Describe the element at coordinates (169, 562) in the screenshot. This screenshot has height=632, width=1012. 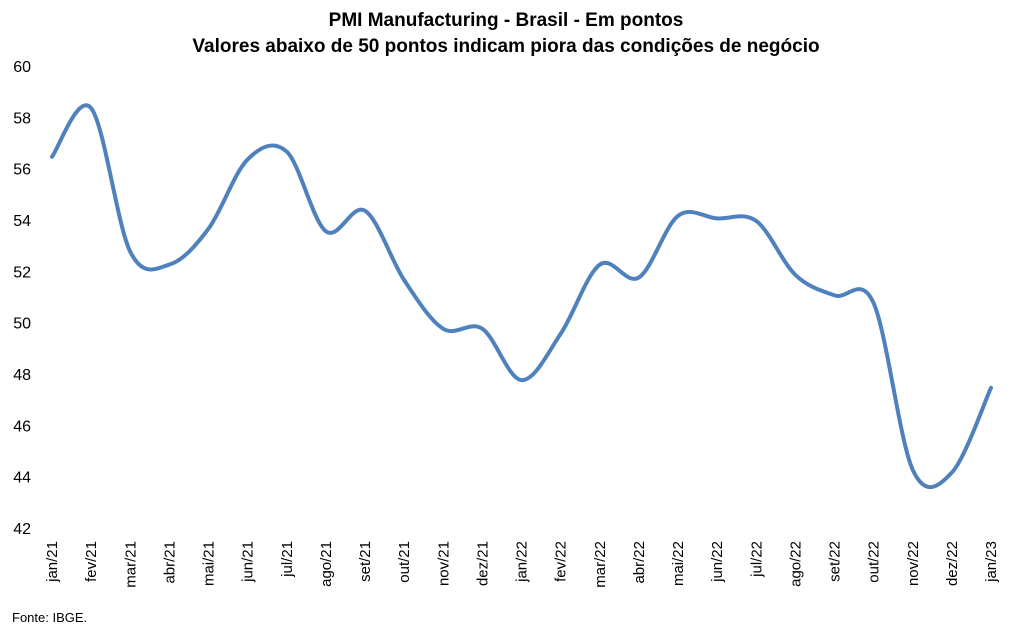
I see `x-tick-label: abr/21` at that location.